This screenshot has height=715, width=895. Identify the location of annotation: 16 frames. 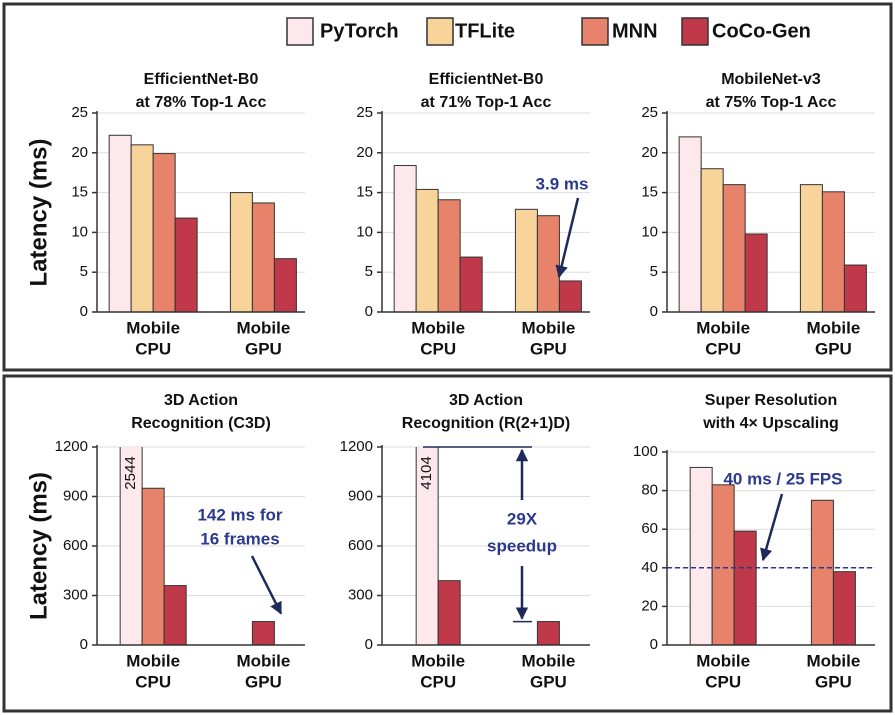
(239, 538).